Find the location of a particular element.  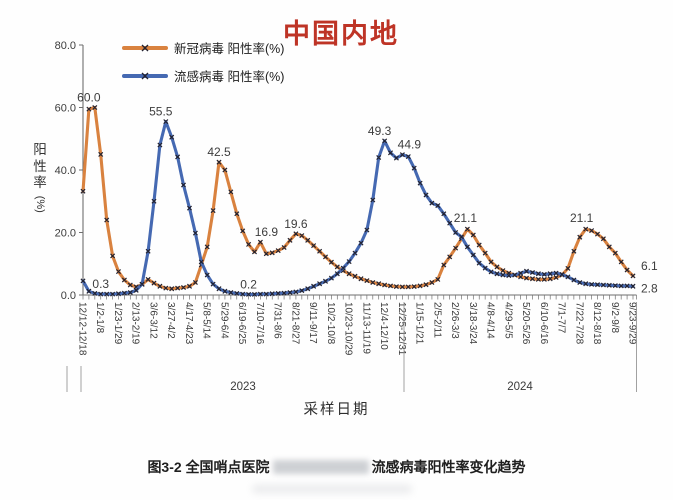

legend-item-covid: 新冠病毒 阳性率(%) is located at coordinates (203, 47).